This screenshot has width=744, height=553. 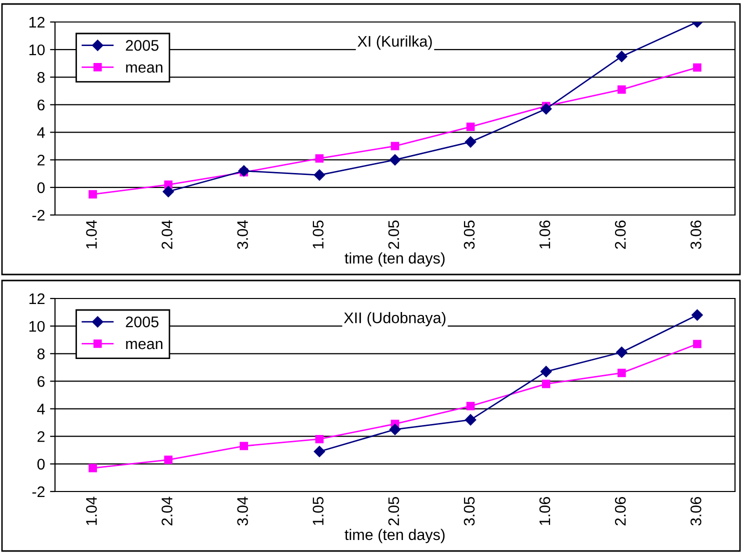 I want to click on text: XI (Kurilka), so click(x=395, y=43).